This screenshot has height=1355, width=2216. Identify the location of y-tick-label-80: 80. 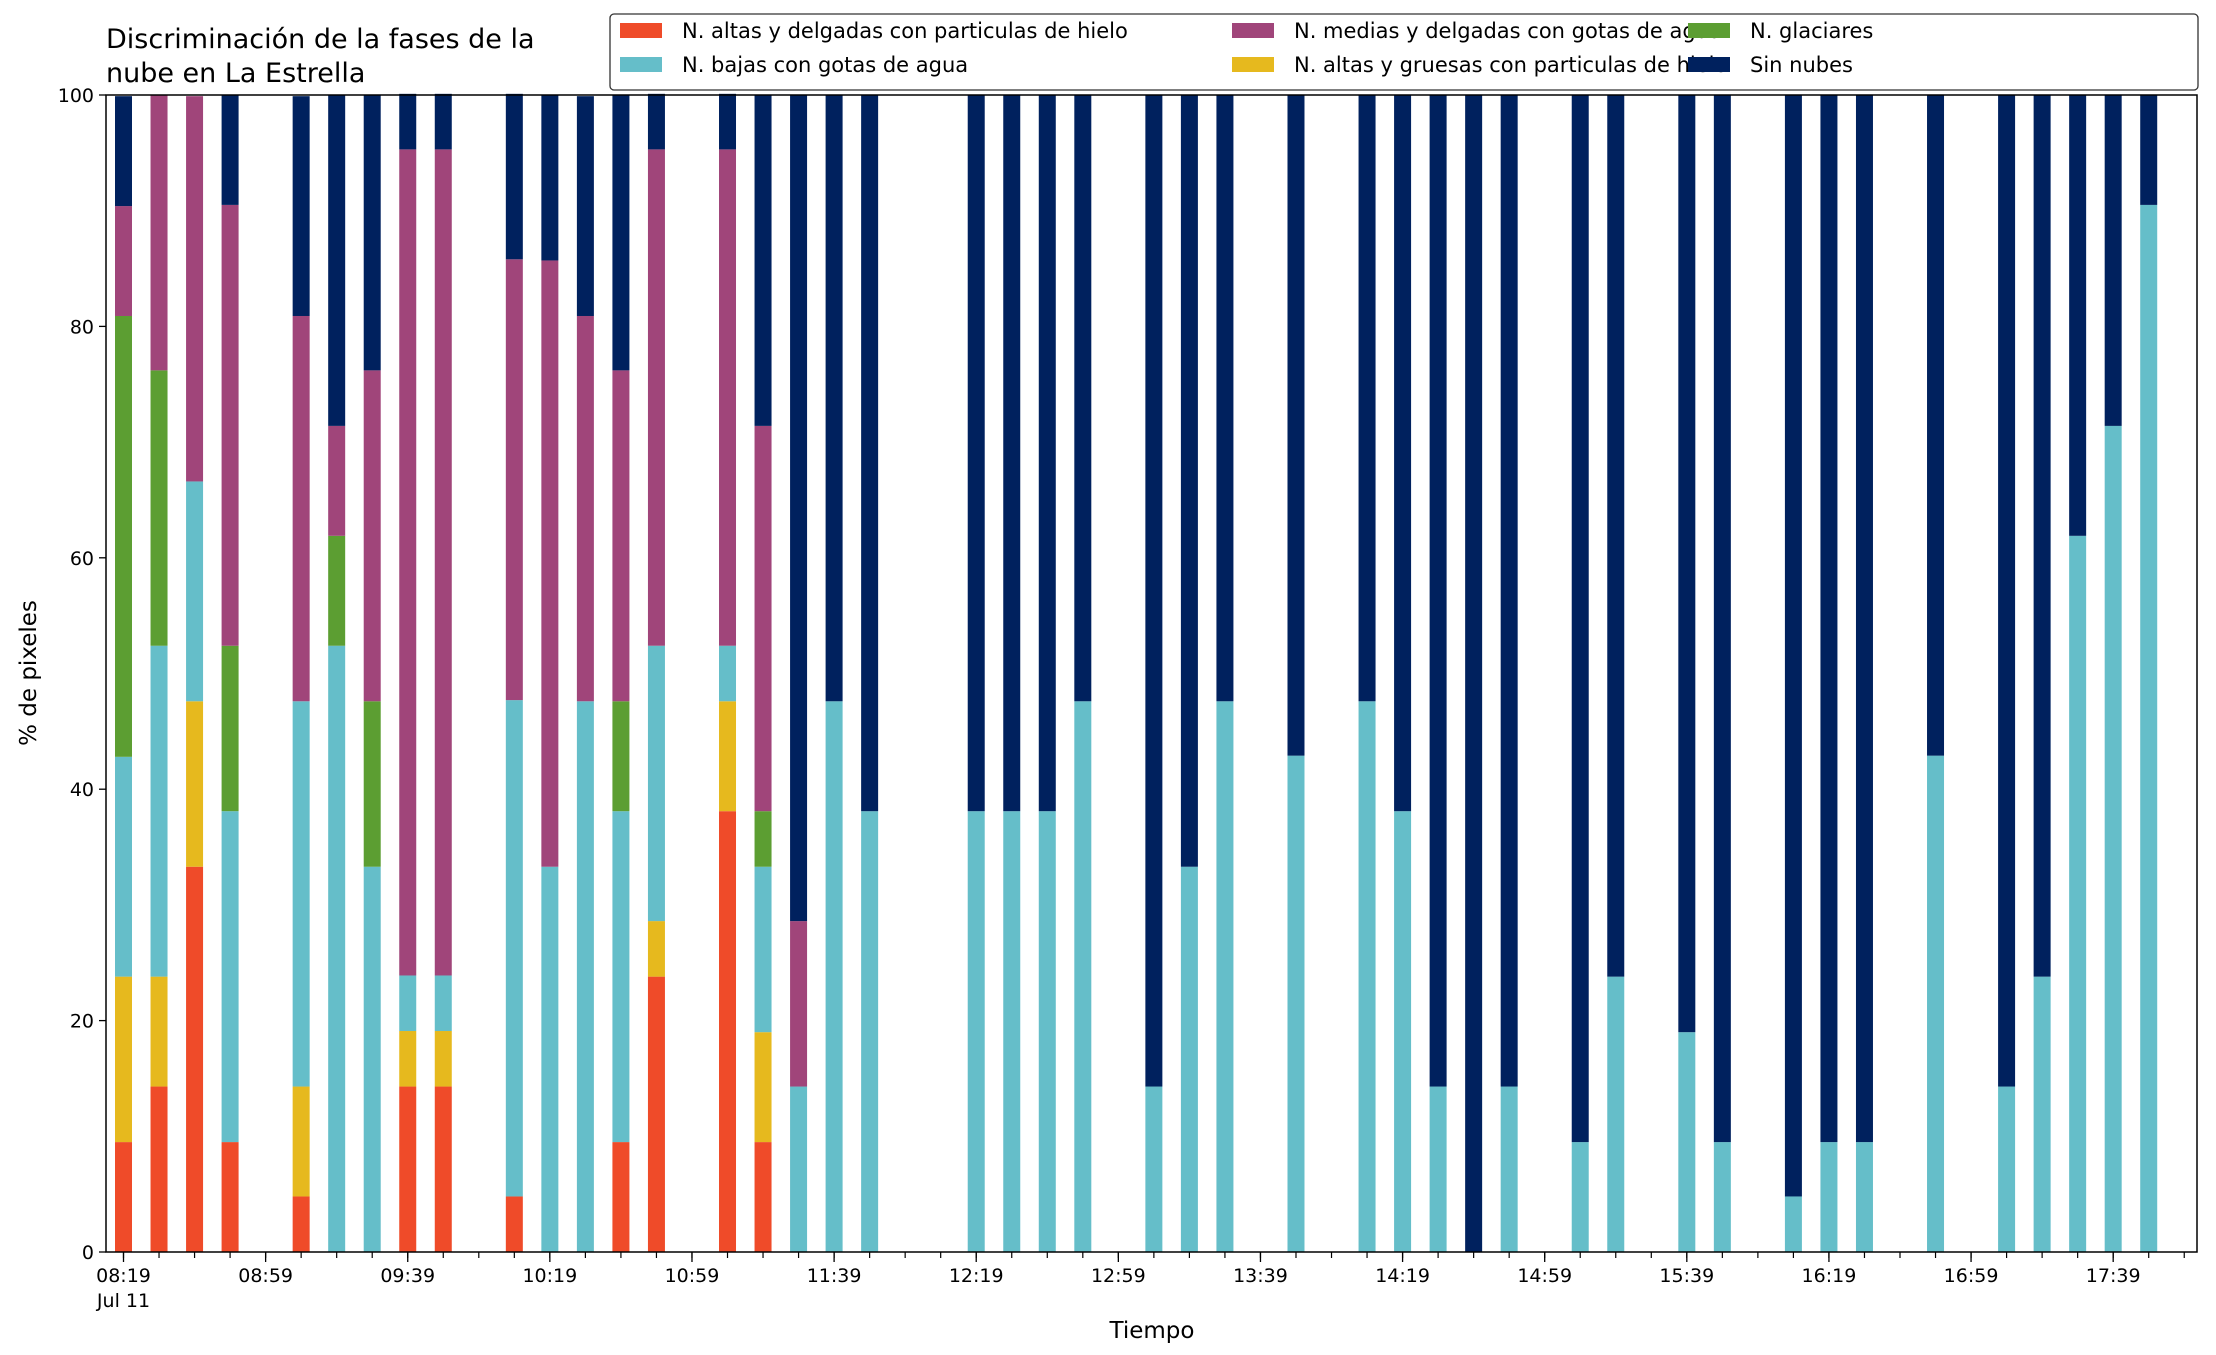
(82, 327).